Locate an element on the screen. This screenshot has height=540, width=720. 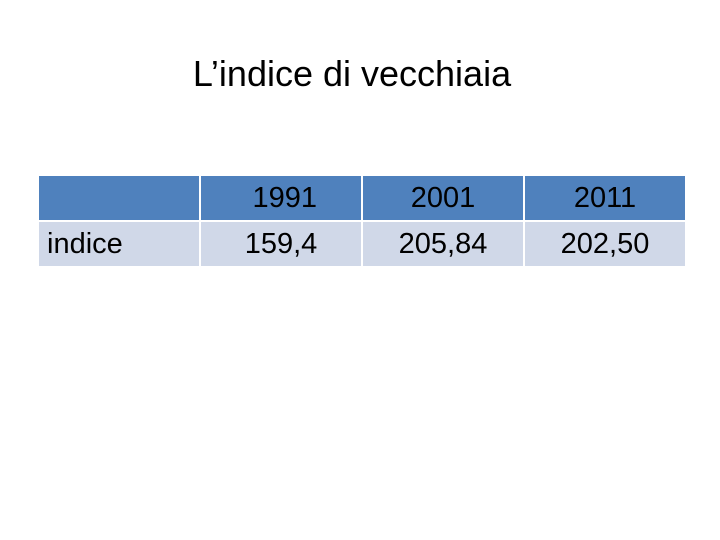
header-cell-2001: 2001 is located at coordinates (443, 198).